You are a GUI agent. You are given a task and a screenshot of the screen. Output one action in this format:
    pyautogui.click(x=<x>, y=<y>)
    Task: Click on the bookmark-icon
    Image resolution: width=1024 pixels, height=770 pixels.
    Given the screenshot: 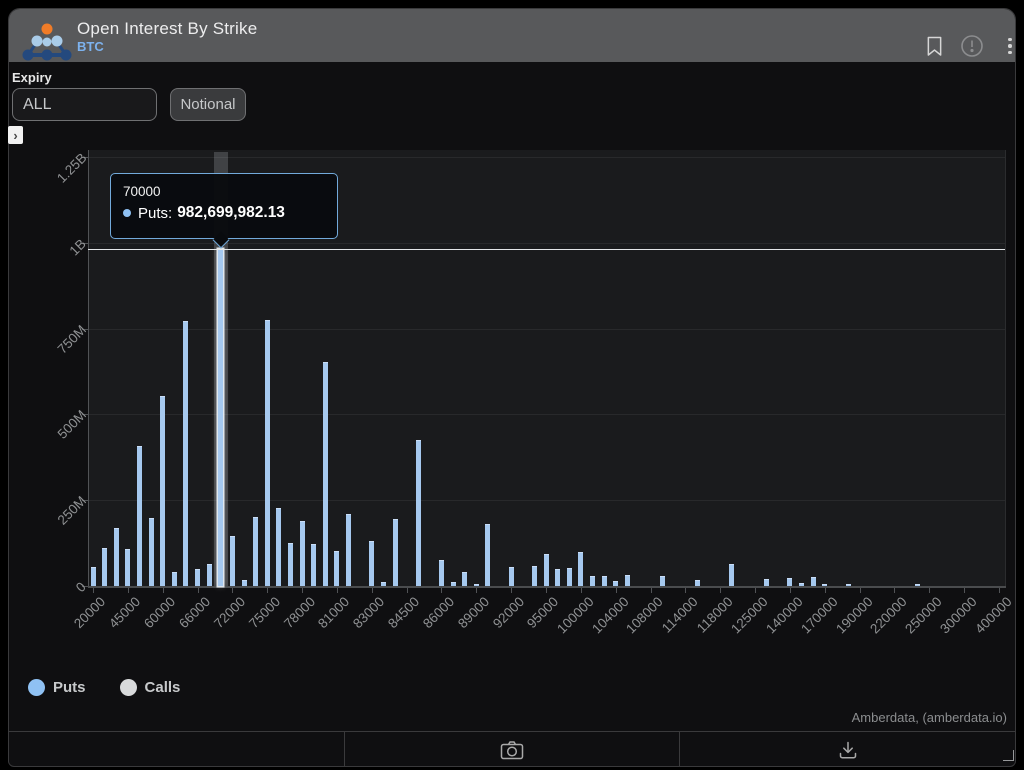 What is the action you would take?
    pyautogui.click(x=934, y=46)
    